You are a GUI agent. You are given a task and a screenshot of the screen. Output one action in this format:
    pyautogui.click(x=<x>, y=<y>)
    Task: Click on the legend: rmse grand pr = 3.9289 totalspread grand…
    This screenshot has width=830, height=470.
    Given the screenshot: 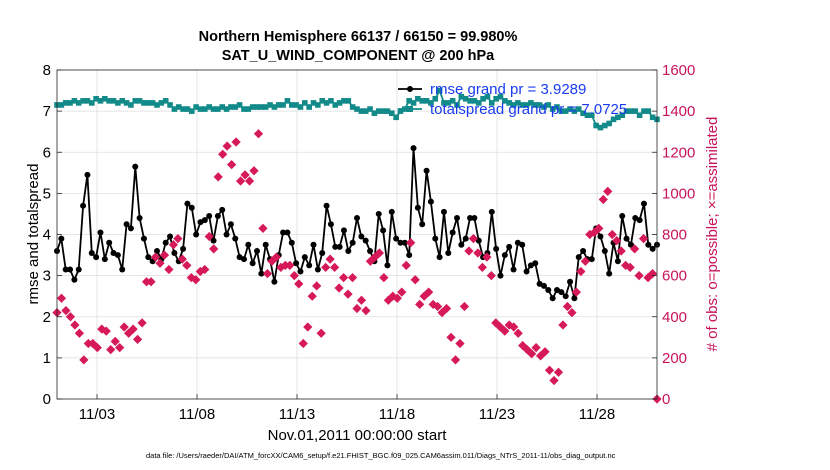 What is the action you would take?
    pyautogui.click(x=512, y=99)
    